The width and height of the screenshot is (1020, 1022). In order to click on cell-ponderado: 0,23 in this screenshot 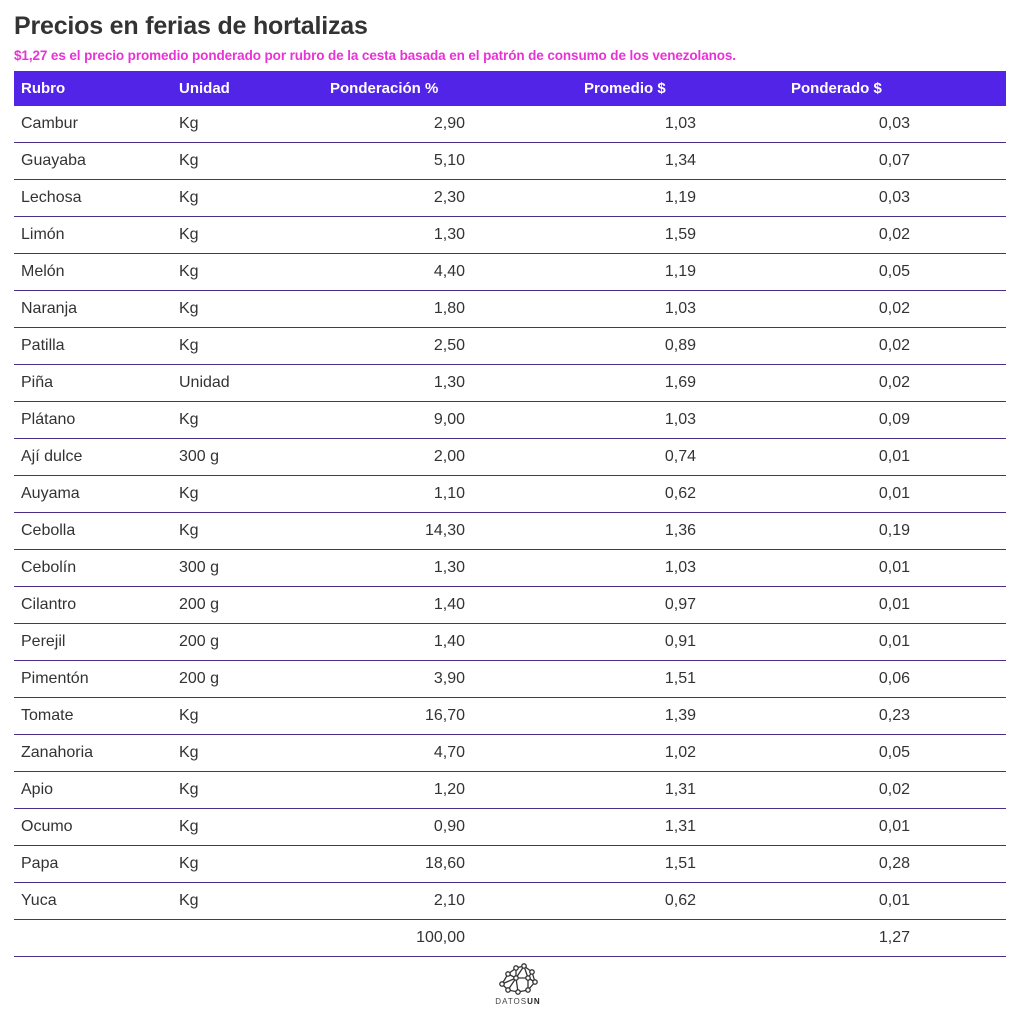, I will do `click(894, 715)`.